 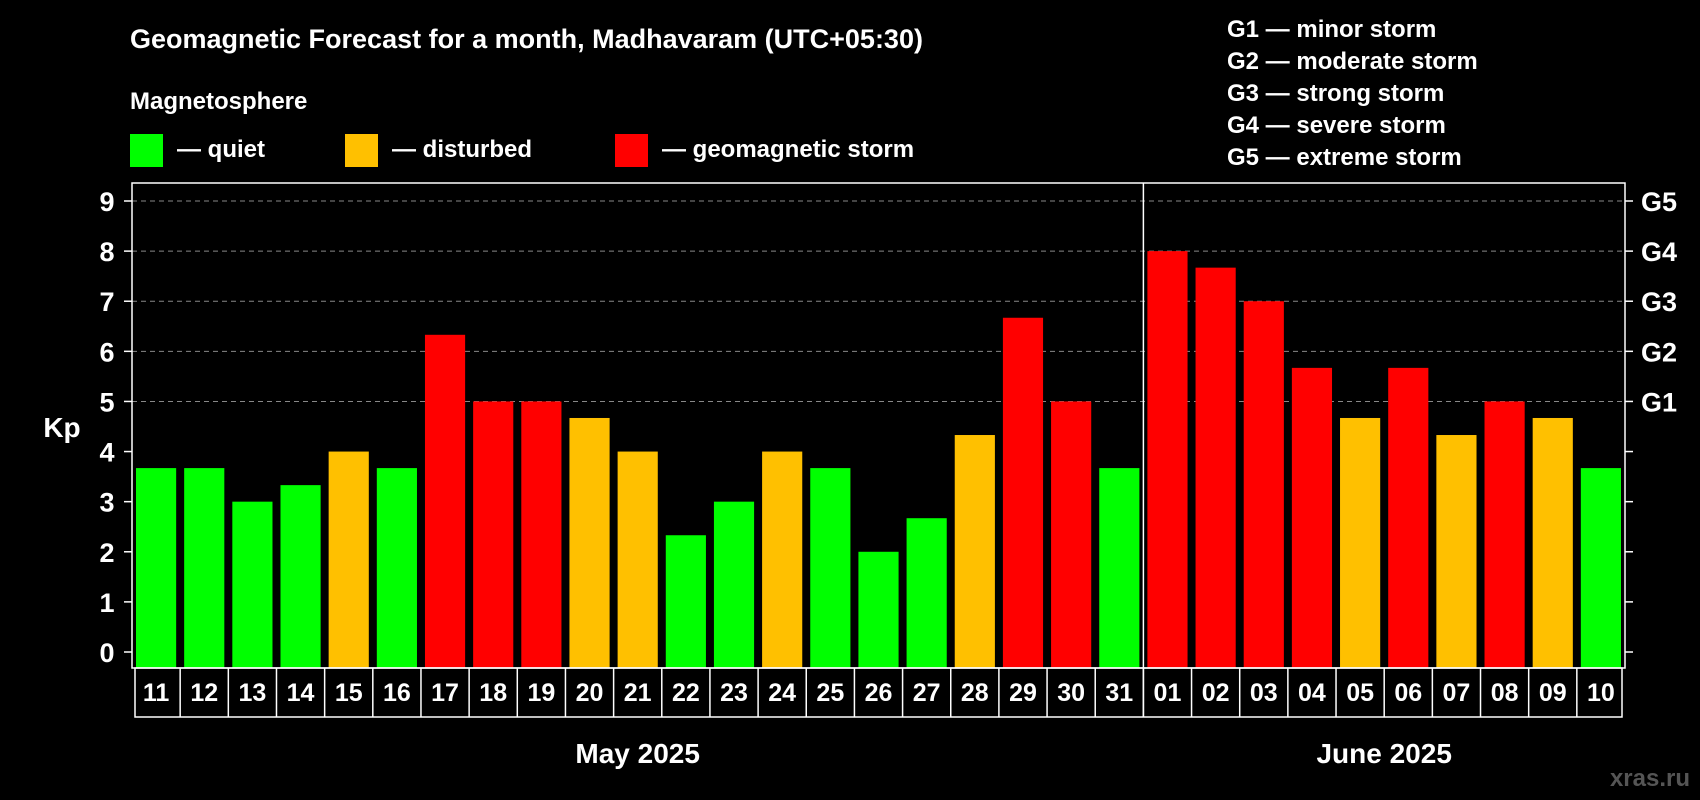 I want to click on g-tick-label: G1, so click(x=1659, y=402).